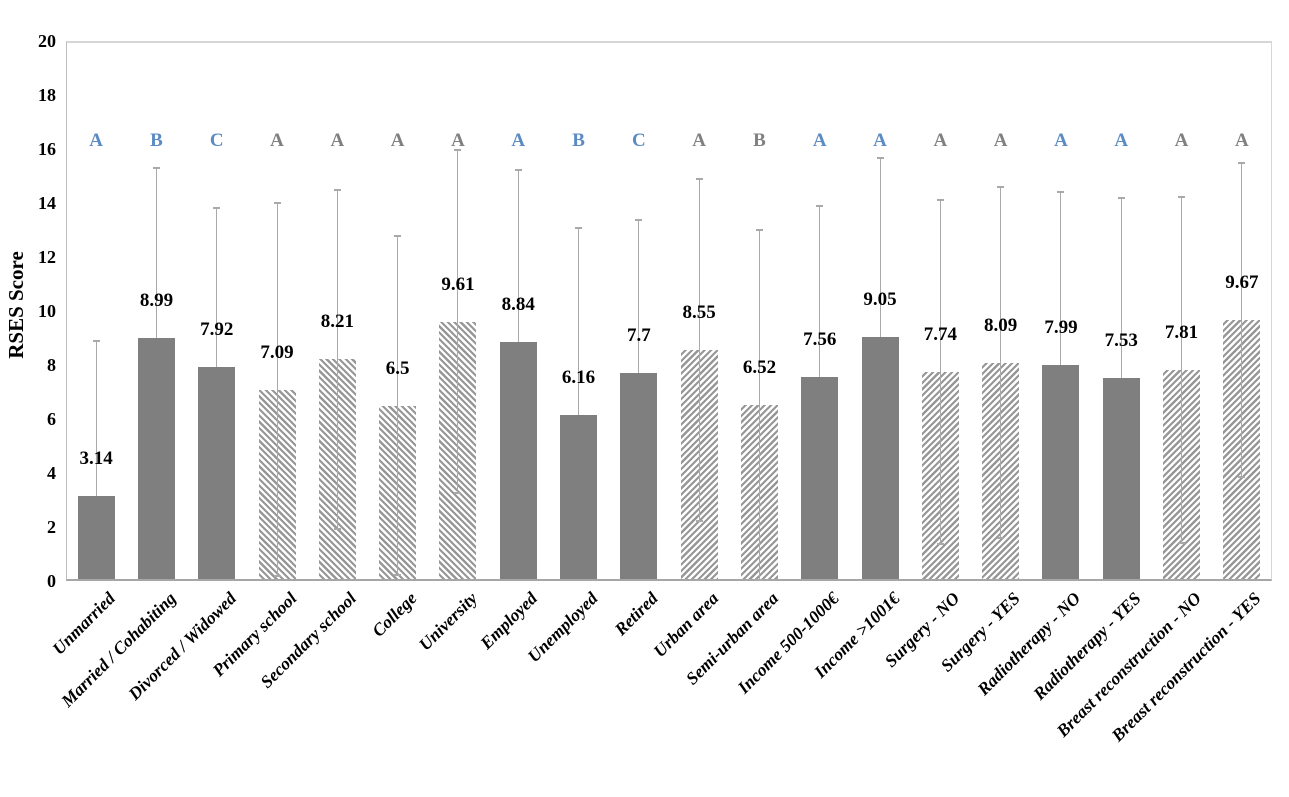  I want to click on bar-value-label: 7.09, so click(277, 352).